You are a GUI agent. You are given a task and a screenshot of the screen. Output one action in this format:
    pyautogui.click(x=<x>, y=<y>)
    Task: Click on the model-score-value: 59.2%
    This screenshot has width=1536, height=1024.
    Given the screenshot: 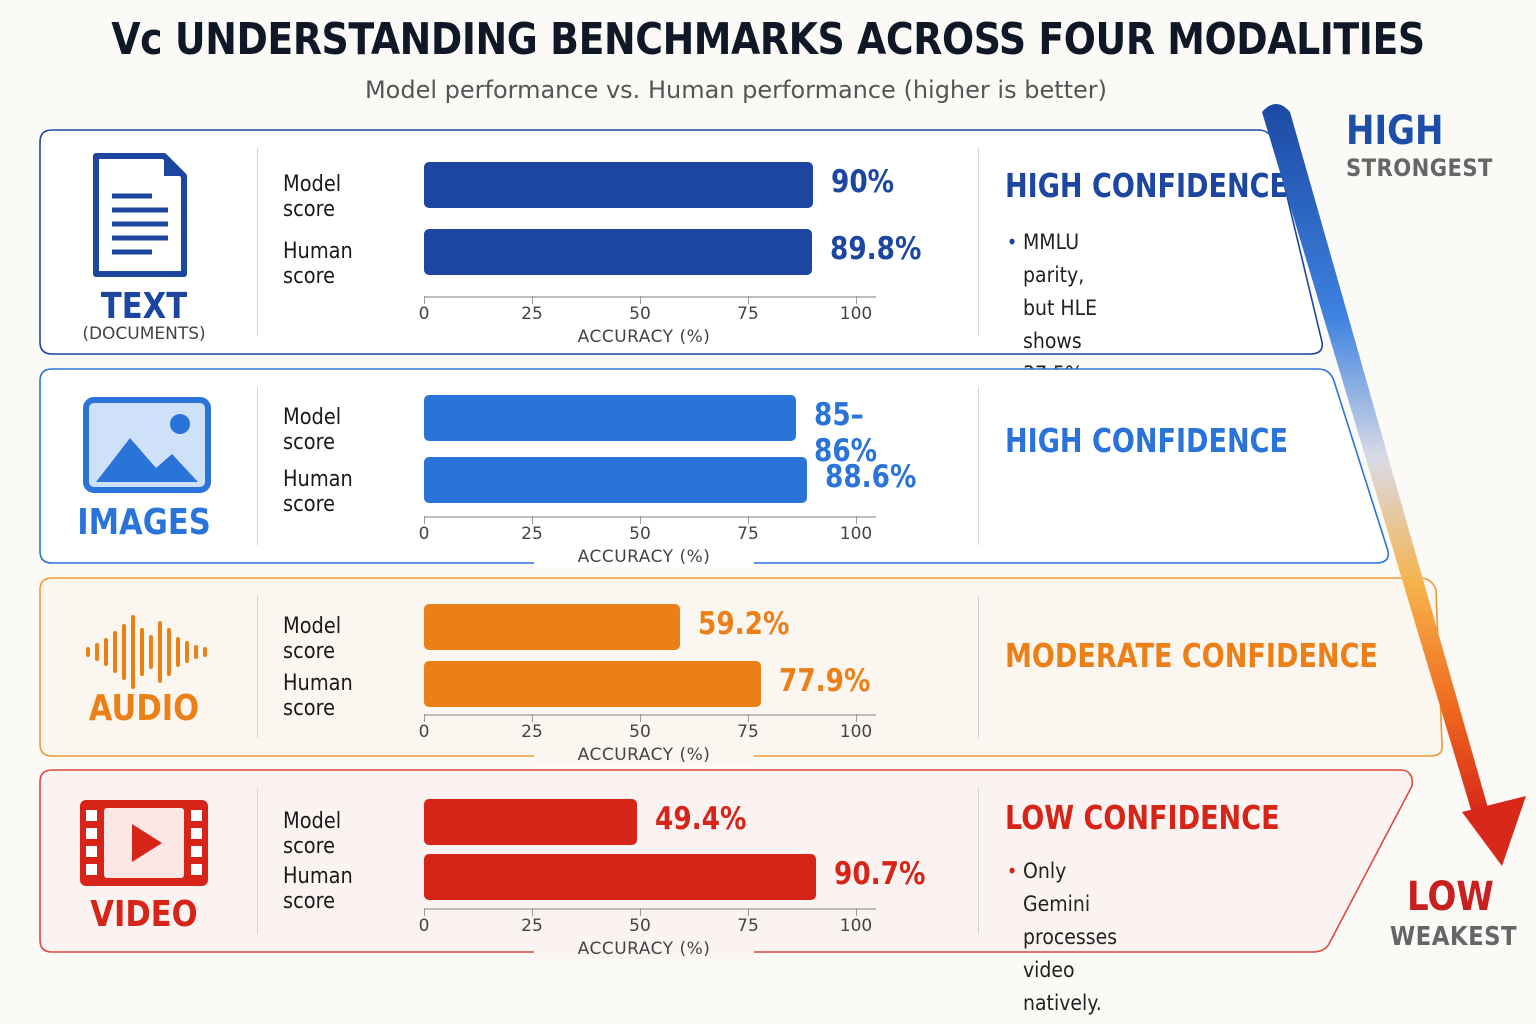 What is the action you would take?
    pyautogui.click(x=743, y=624)
    